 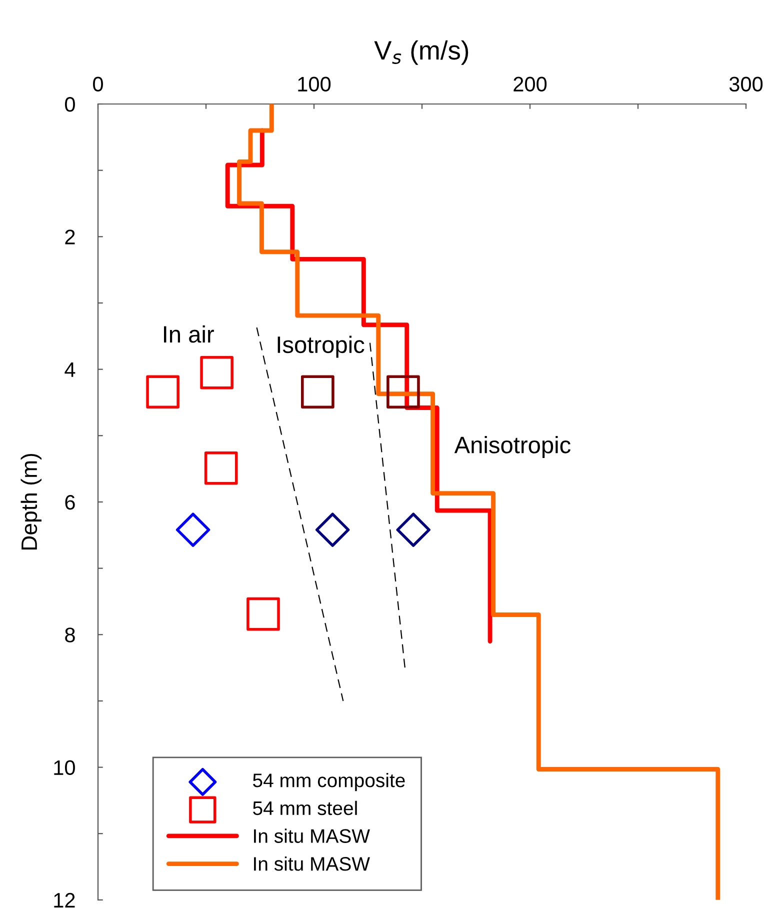 What do you see at coordinates (189, 334) in the screenshot?
I see `annotation: In air` at bounding box center [189, 334].